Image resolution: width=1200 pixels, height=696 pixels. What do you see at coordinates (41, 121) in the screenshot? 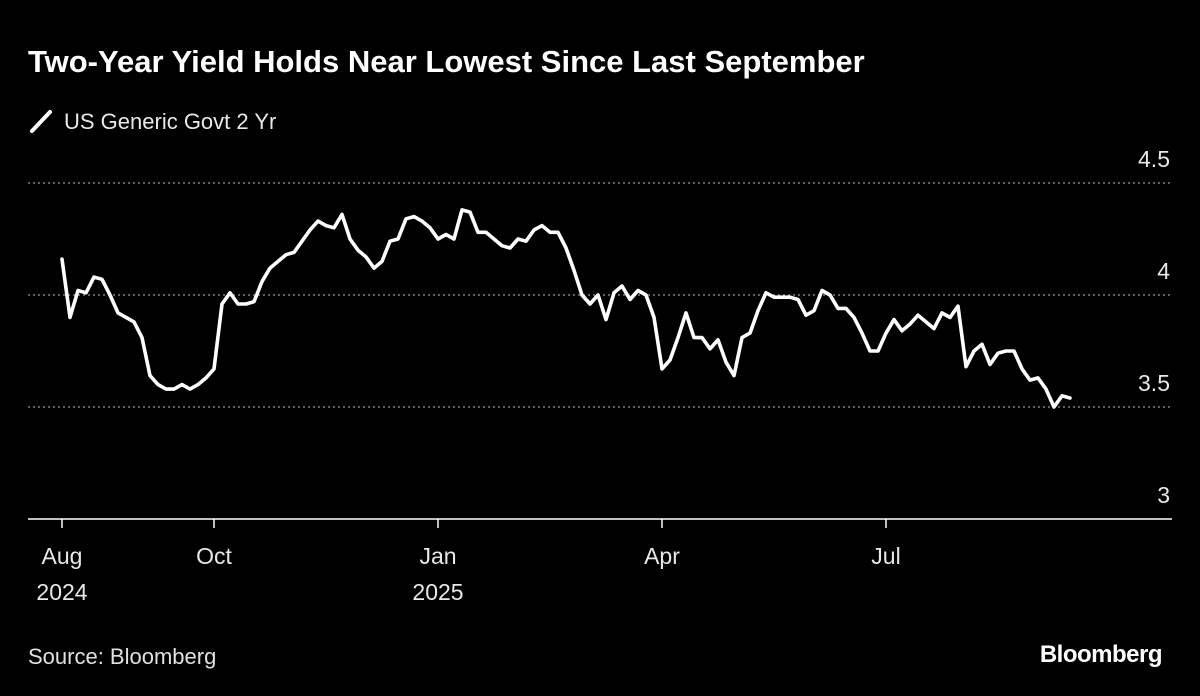
I see `legend-swatch` at bounding box center [41, 121].